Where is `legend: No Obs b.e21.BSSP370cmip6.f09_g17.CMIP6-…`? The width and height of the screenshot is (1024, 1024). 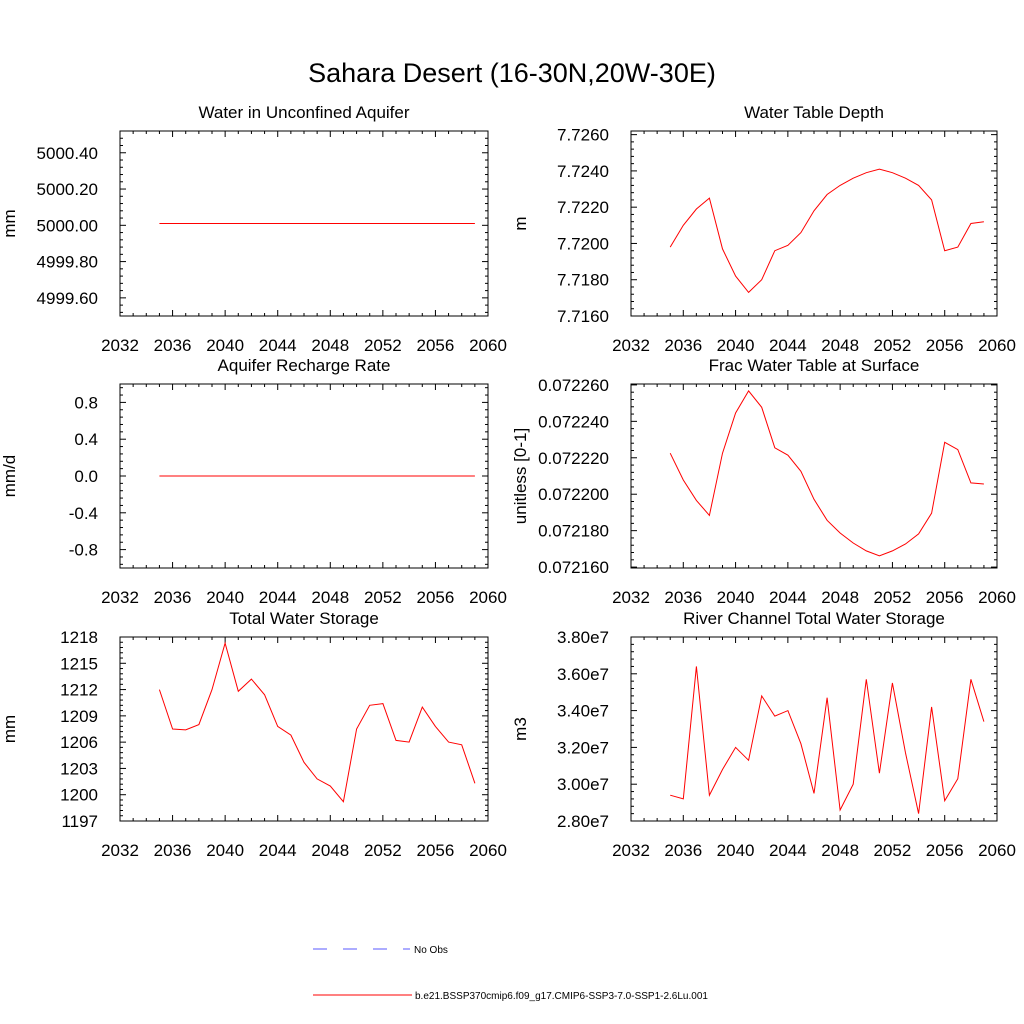
legend: No Obs b.e21.BSSP370cmip6.f09_g17.CMIP6-… is located at coordinates (510, 973).